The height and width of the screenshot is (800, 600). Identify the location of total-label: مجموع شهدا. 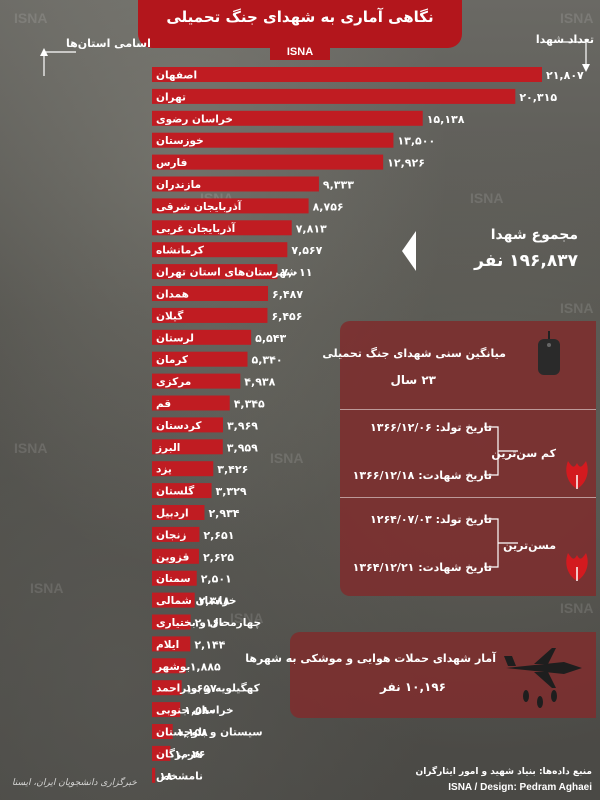
(534, 235).